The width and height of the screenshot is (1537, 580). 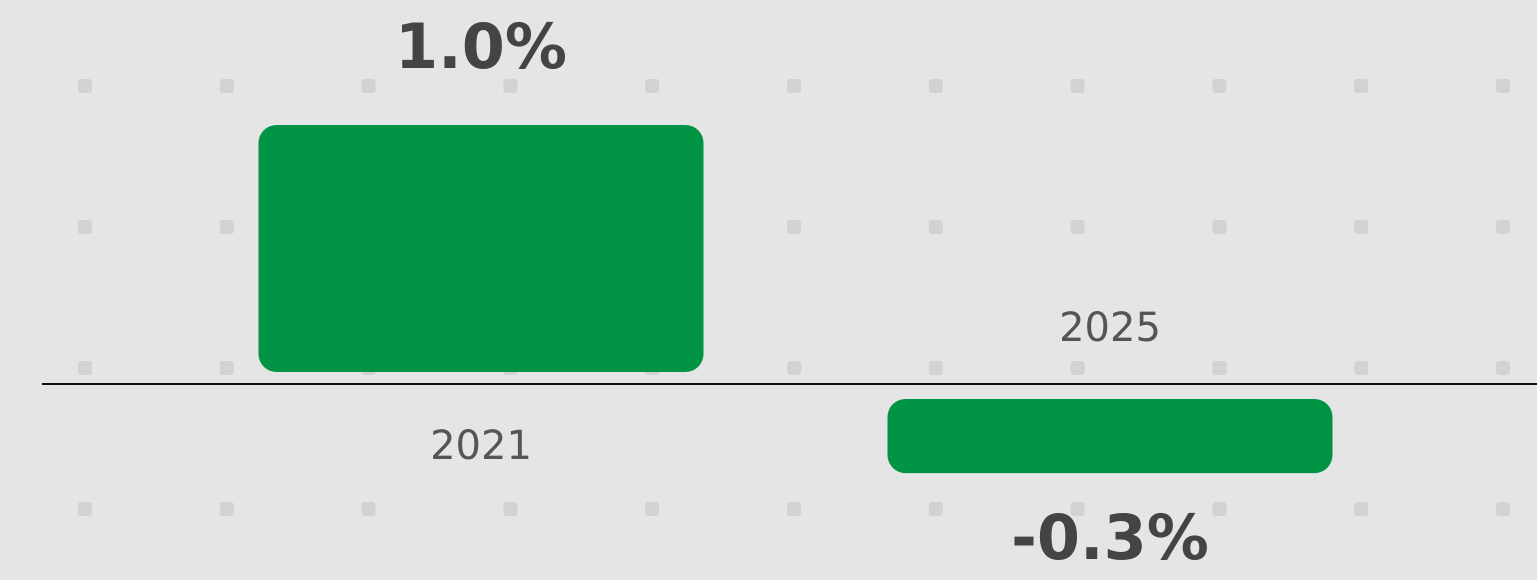 What do you see at coordinates (481, 446) in the screenshot?
I see `category-label: 2021` at bounding box center [481, 446].